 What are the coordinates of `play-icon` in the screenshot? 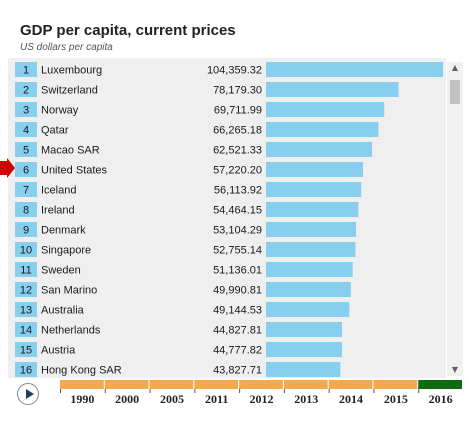 It's located at (30, 394).